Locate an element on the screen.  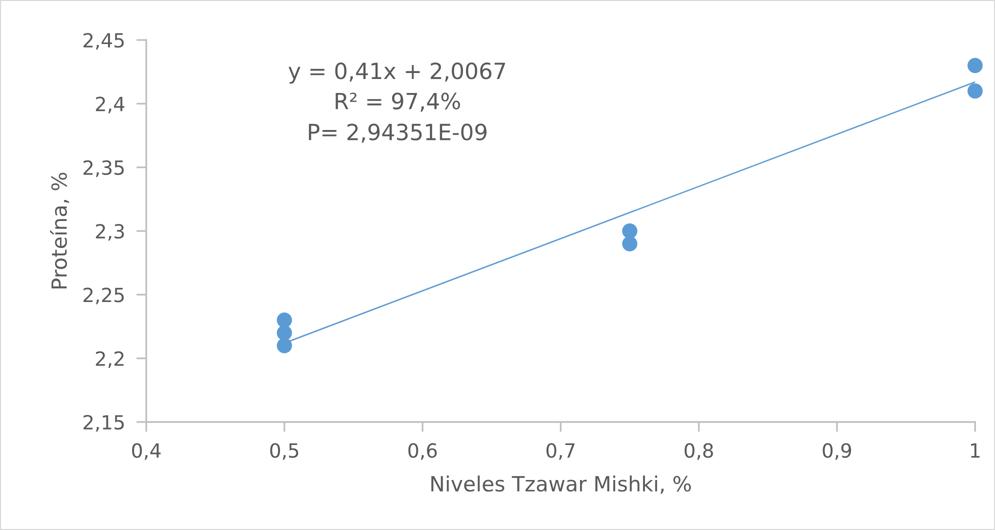
x-tick-label: 0,7 is located at coordinates (560, 451).